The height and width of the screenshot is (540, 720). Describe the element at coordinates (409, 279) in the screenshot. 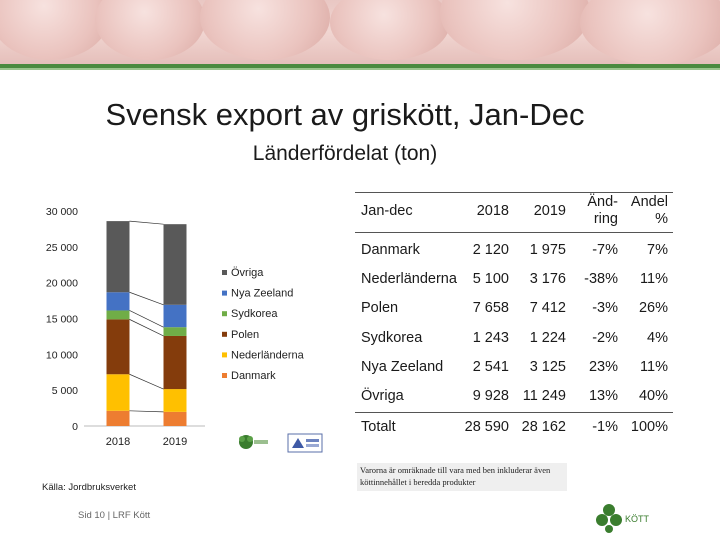

I see `table-cell: Nederländerna` at that location.